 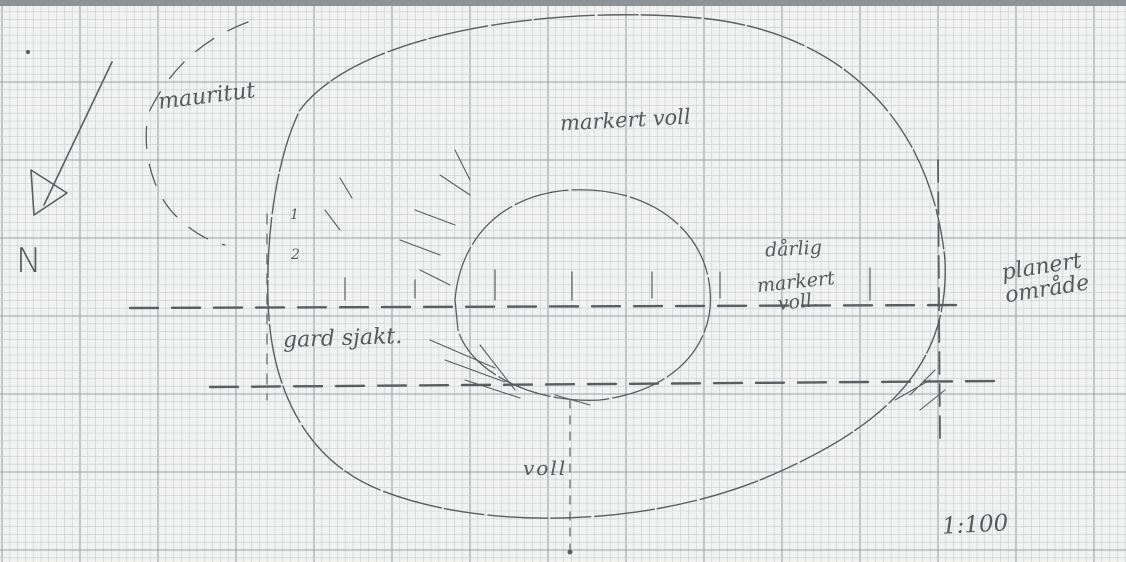 I want to click on poor-marked-mound-label: markert voll., so click(x=797, y=292).